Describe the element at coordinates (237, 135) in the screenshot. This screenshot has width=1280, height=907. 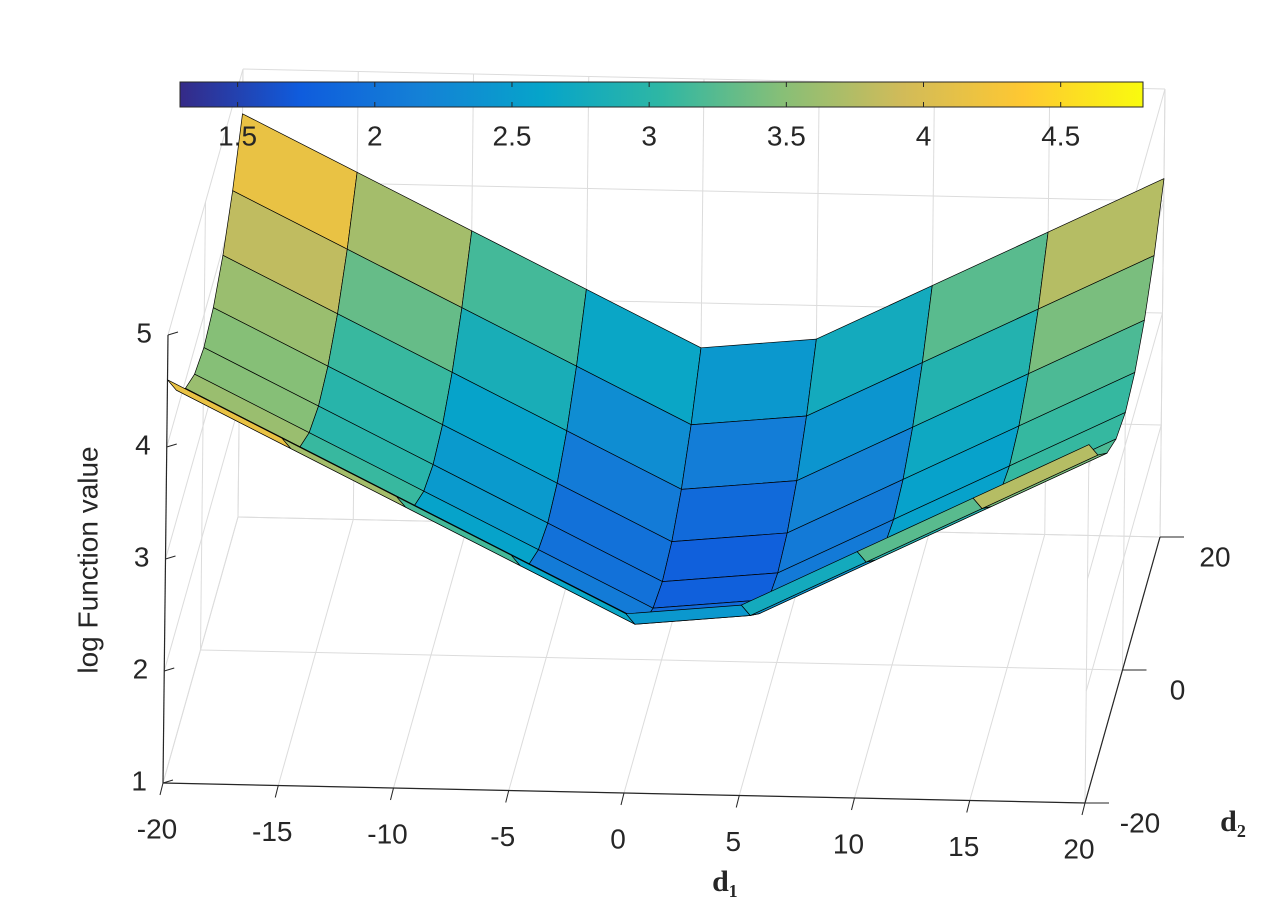
I see `colorbar-tick-label: 1.5` at that location.